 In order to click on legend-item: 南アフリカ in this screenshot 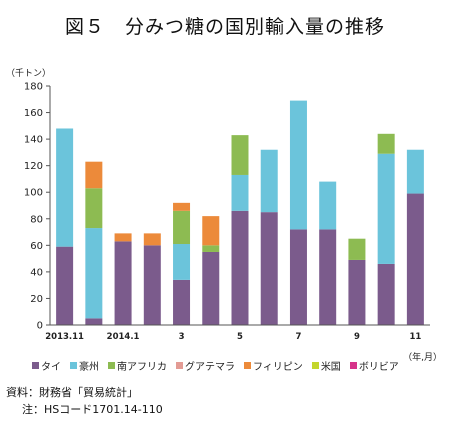, I will do `click(137, 365)`.